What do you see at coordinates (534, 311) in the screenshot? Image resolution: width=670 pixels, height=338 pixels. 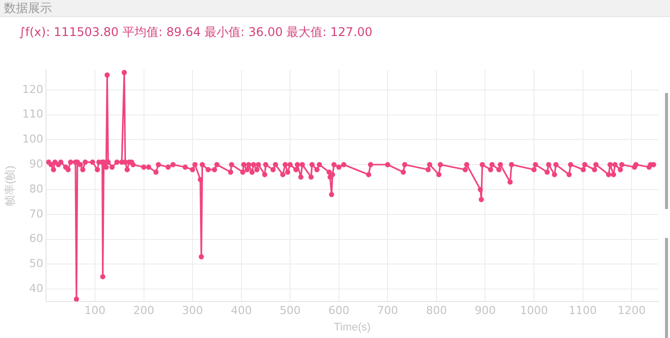 I see `x-tick-label: 1000` at bounding box center [534, 311].